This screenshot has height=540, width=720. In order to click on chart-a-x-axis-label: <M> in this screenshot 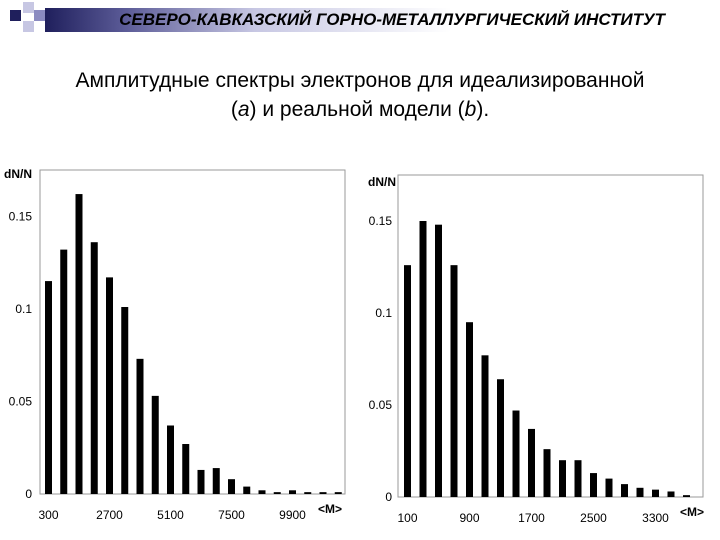, I will do `click(330, 509)`.